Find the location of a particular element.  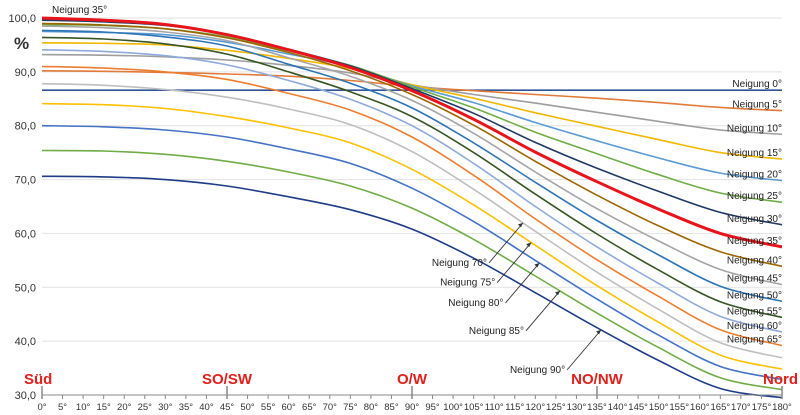

x-tick-label: 70° is located at coordinates (330, 407).